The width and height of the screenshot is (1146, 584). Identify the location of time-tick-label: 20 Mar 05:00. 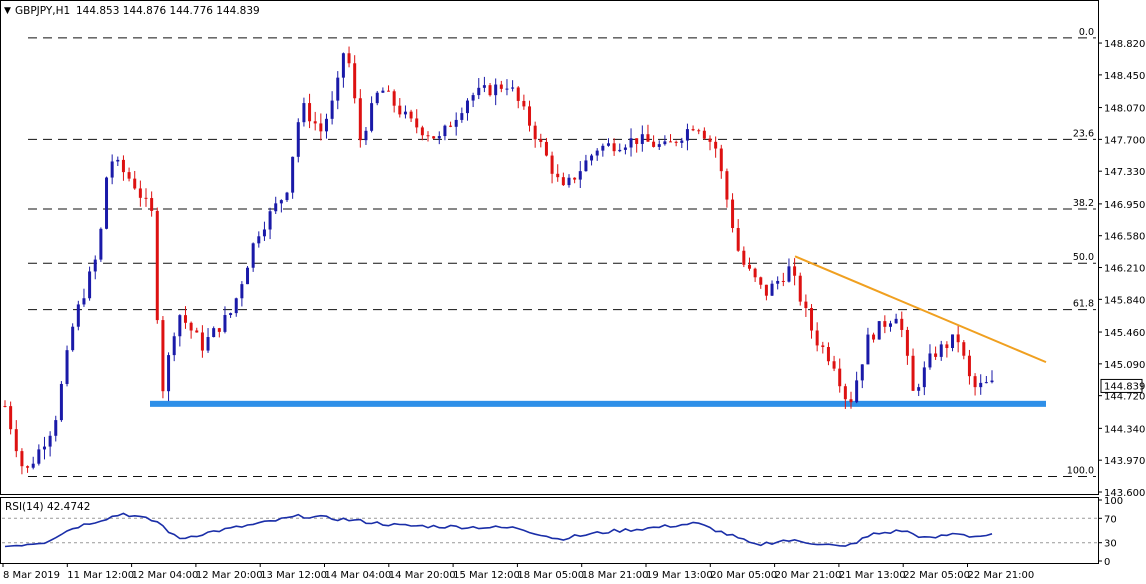
(743, 575).